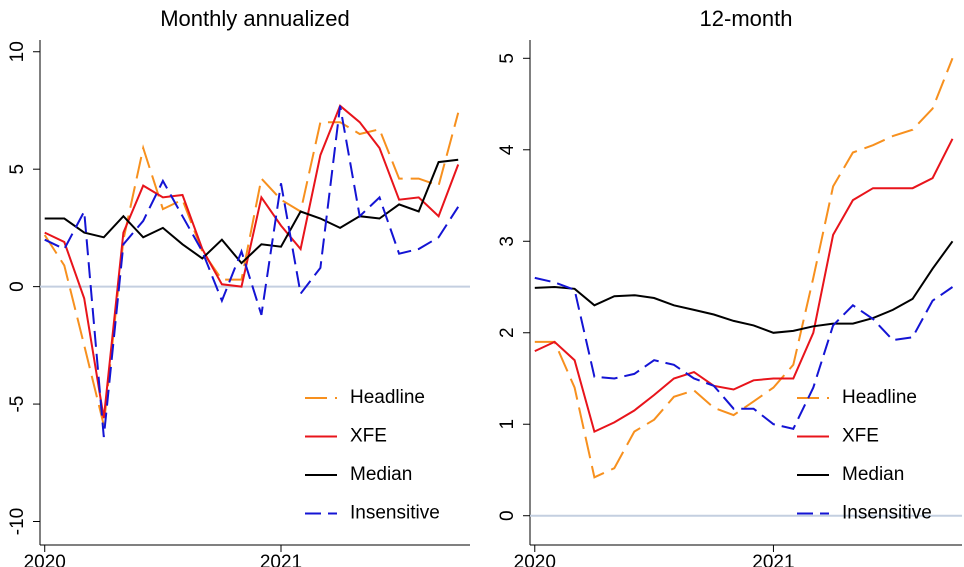 The width and height of the screenshot is (964, 567). What do you see at coordinates (17, 51) in the screenshot?
I see `y-tick-label: 10` at bounding box center [17, 51].